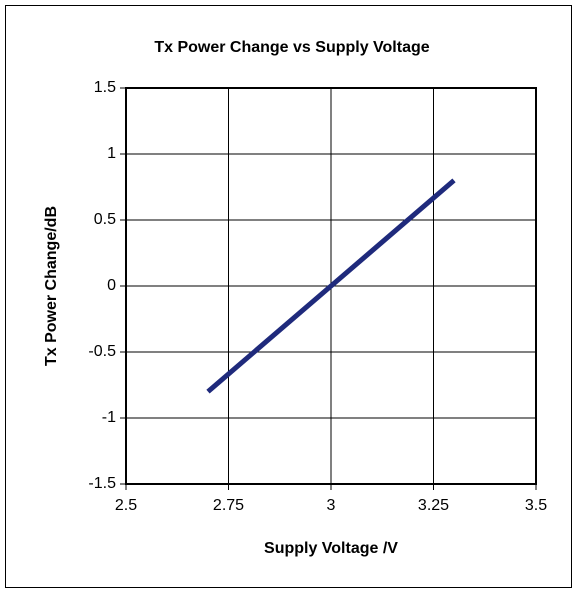 The height and width of the screenshot is (594, 576). What do you see at coordinates (331, 548) in the screenshot?
I see `x-axis-label: Supply Voltage /V` at bounding box center [331, 548].